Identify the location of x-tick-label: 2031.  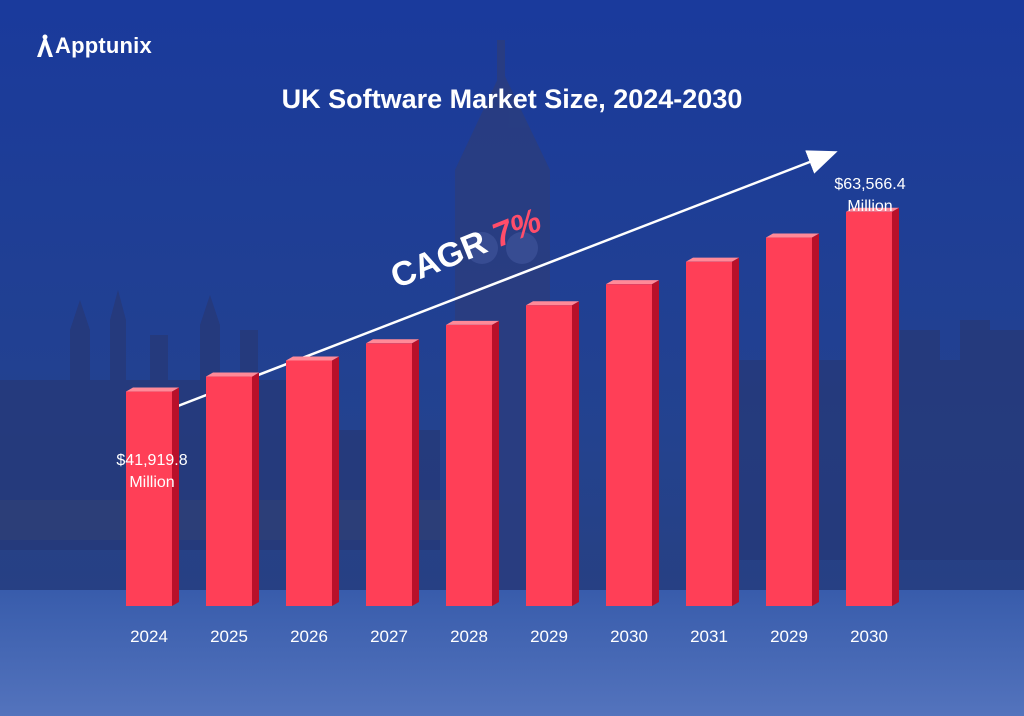
(709, 636).